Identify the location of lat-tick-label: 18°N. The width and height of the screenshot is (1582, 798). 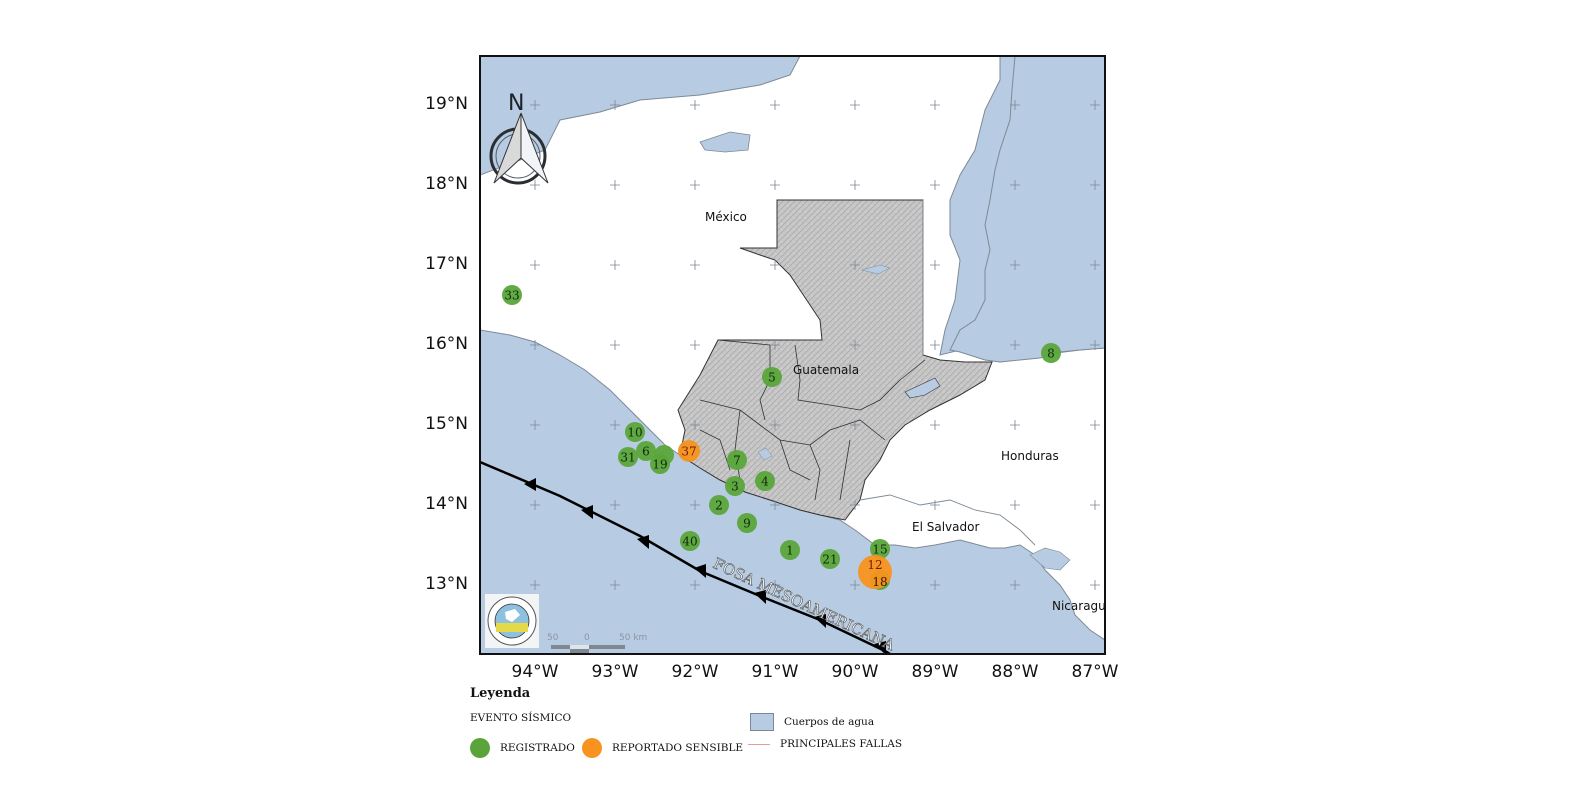
(446, 184).